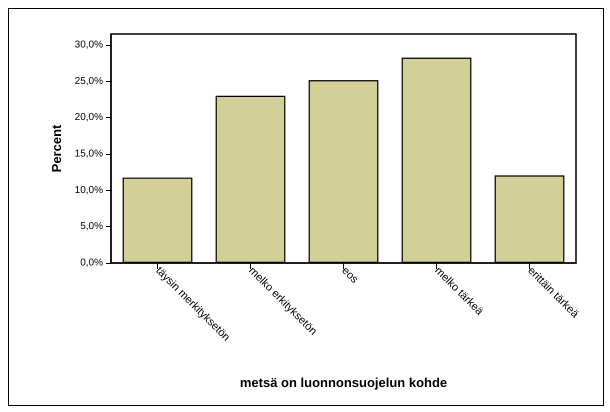  I want to click on y-tick-label: 5,0%, so click(92, 226).